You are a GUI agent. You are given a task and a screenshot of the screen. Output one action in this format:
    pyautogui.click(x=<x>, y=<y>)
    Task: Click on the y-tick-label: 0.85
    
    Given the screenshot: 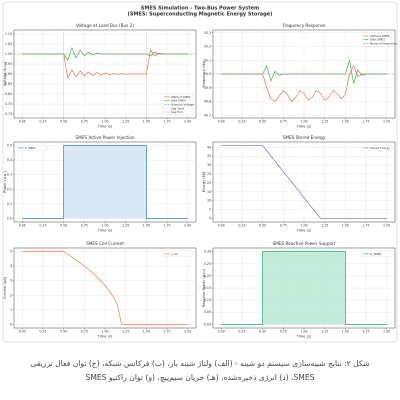 What is the action you would take?
    pyautogui.click(x=8, y=84)
    